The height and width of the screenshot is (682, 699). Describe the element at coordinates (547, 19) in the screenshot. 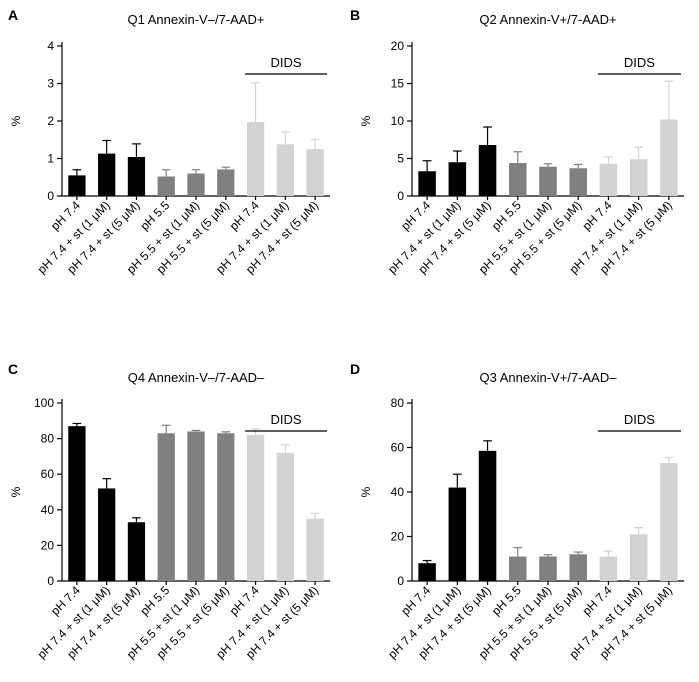

I see `chart-title: Q2 Annexin-V+/7-AAD+` at that location.